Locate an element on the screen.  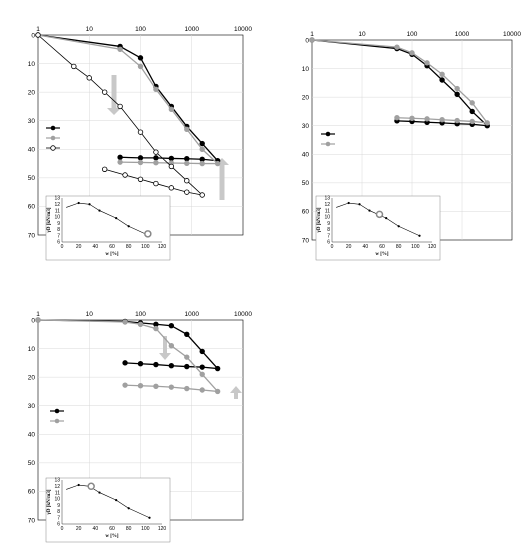
x-tick-label: 10000 is located at coordinates (243, 314).